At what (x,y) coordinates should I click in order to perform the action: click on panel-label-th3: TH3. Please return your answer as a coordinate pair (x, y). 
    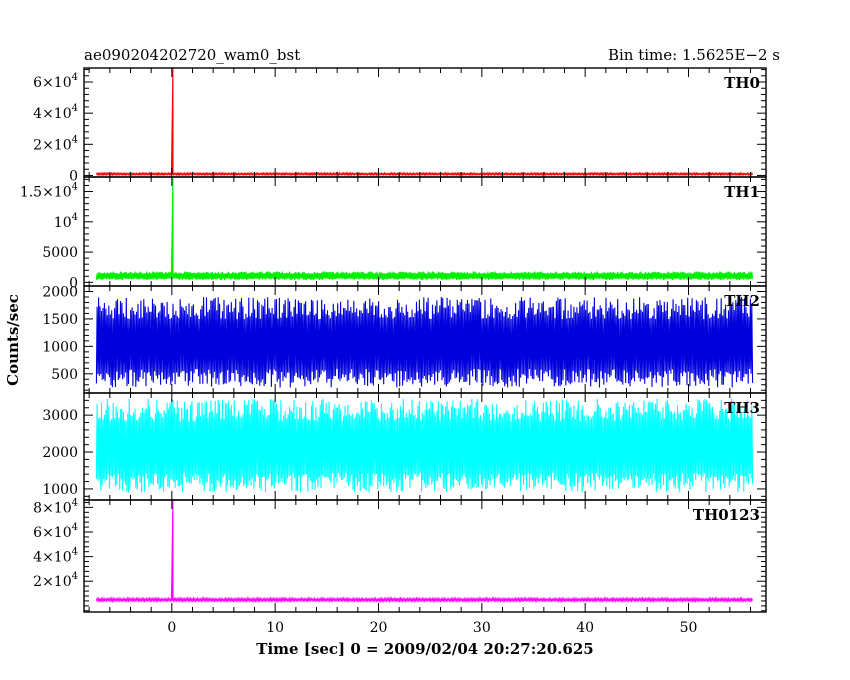
    Looking at the image, I should click on (742, 408).